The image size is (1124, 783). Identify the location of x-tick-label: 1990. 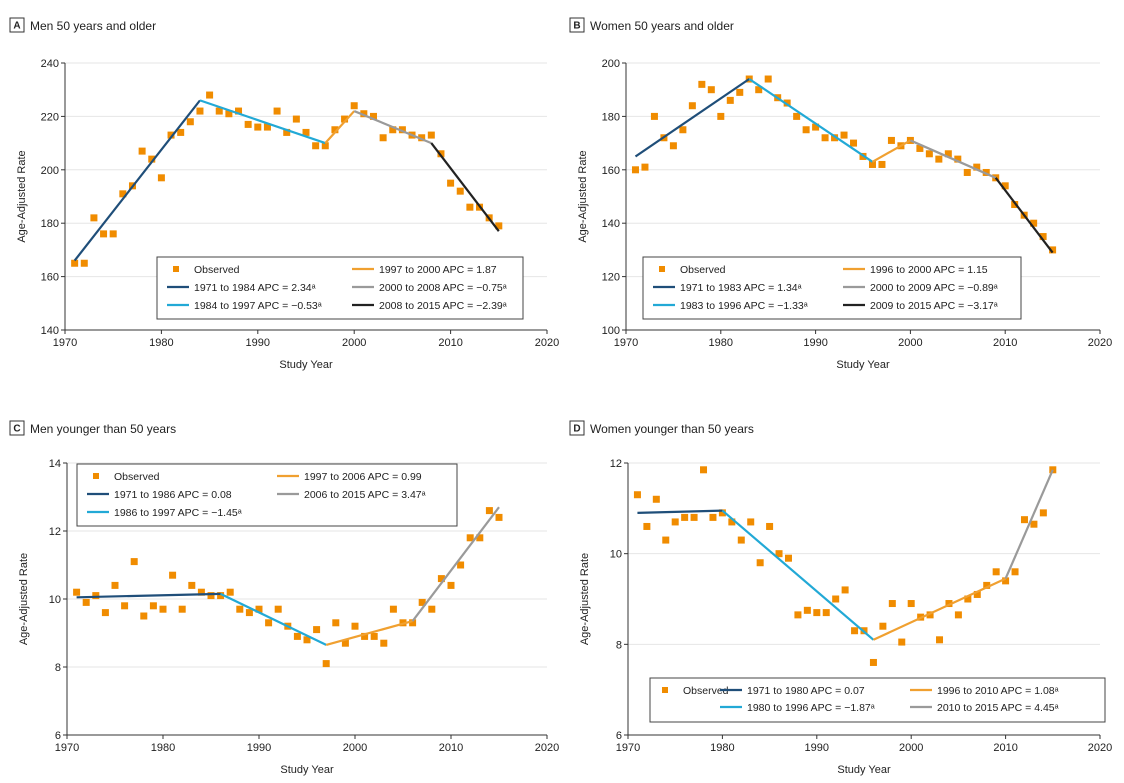
(259, 748).